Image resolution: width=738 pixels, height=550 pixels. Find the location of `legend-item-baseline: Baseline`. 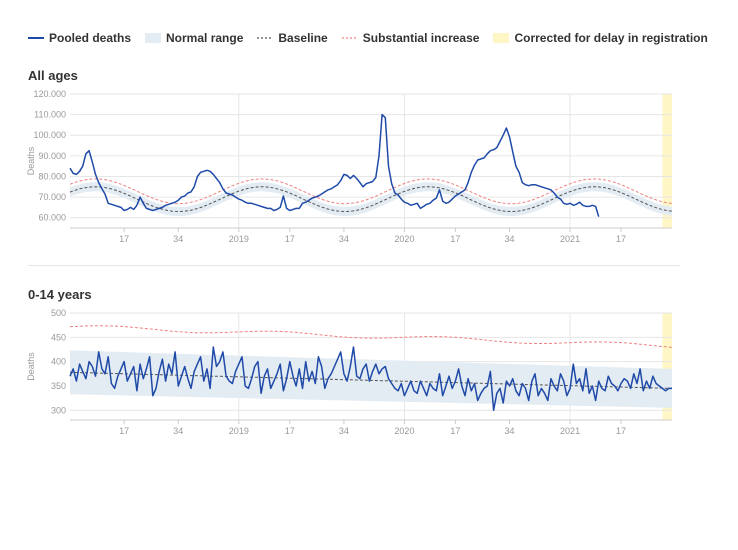

legend-item-baseline: Baseline is located at coordinates (292, 38).